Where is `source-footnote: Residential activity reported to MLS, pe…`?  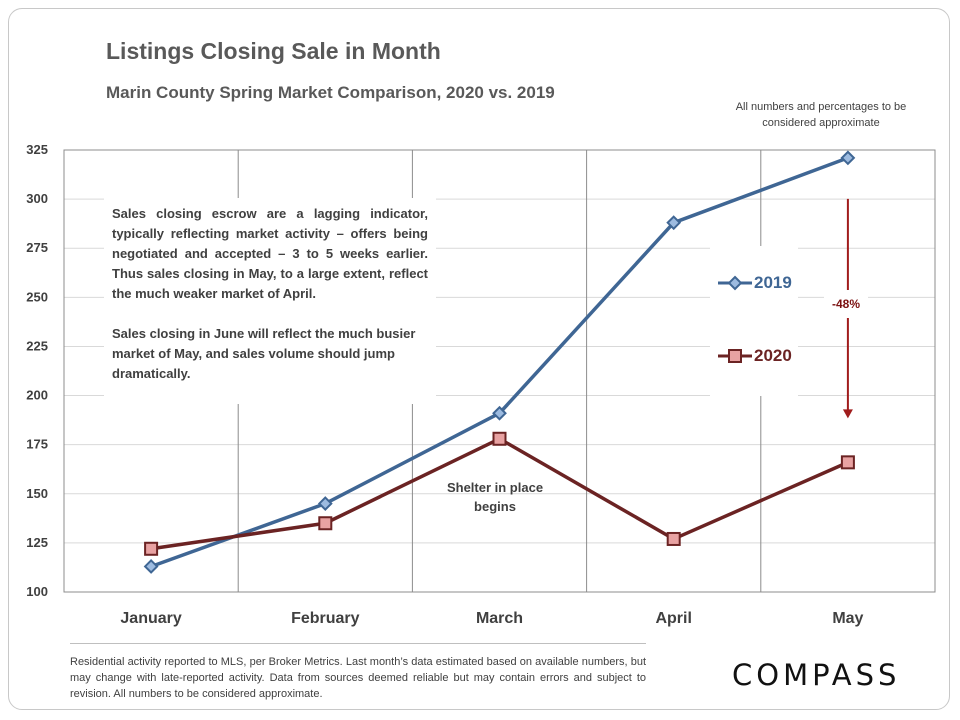 source-footnote: Residential activity reported to MLS, pe… is located at coordinates (358, 672).